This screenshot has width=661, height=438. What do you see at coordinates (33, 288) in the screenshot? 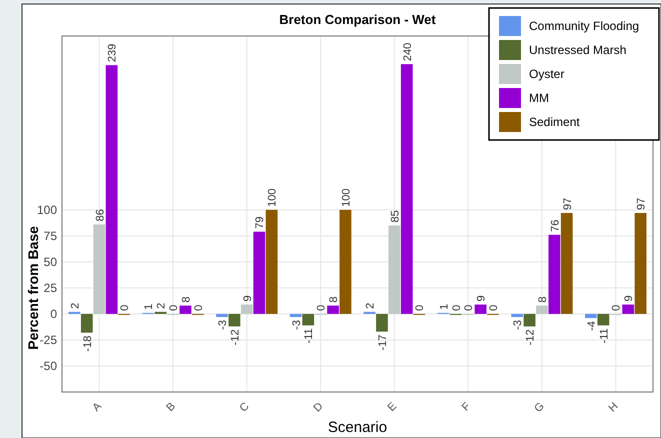
I see `y-axis-title: Percent from Base` at bounding box center [33, 288].